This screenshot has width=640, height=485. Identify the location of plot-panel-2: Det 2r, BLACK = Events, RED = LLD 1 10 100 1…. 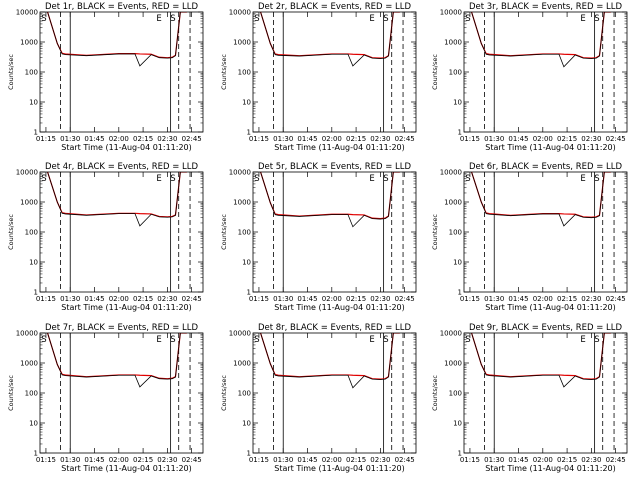
(318, 77).